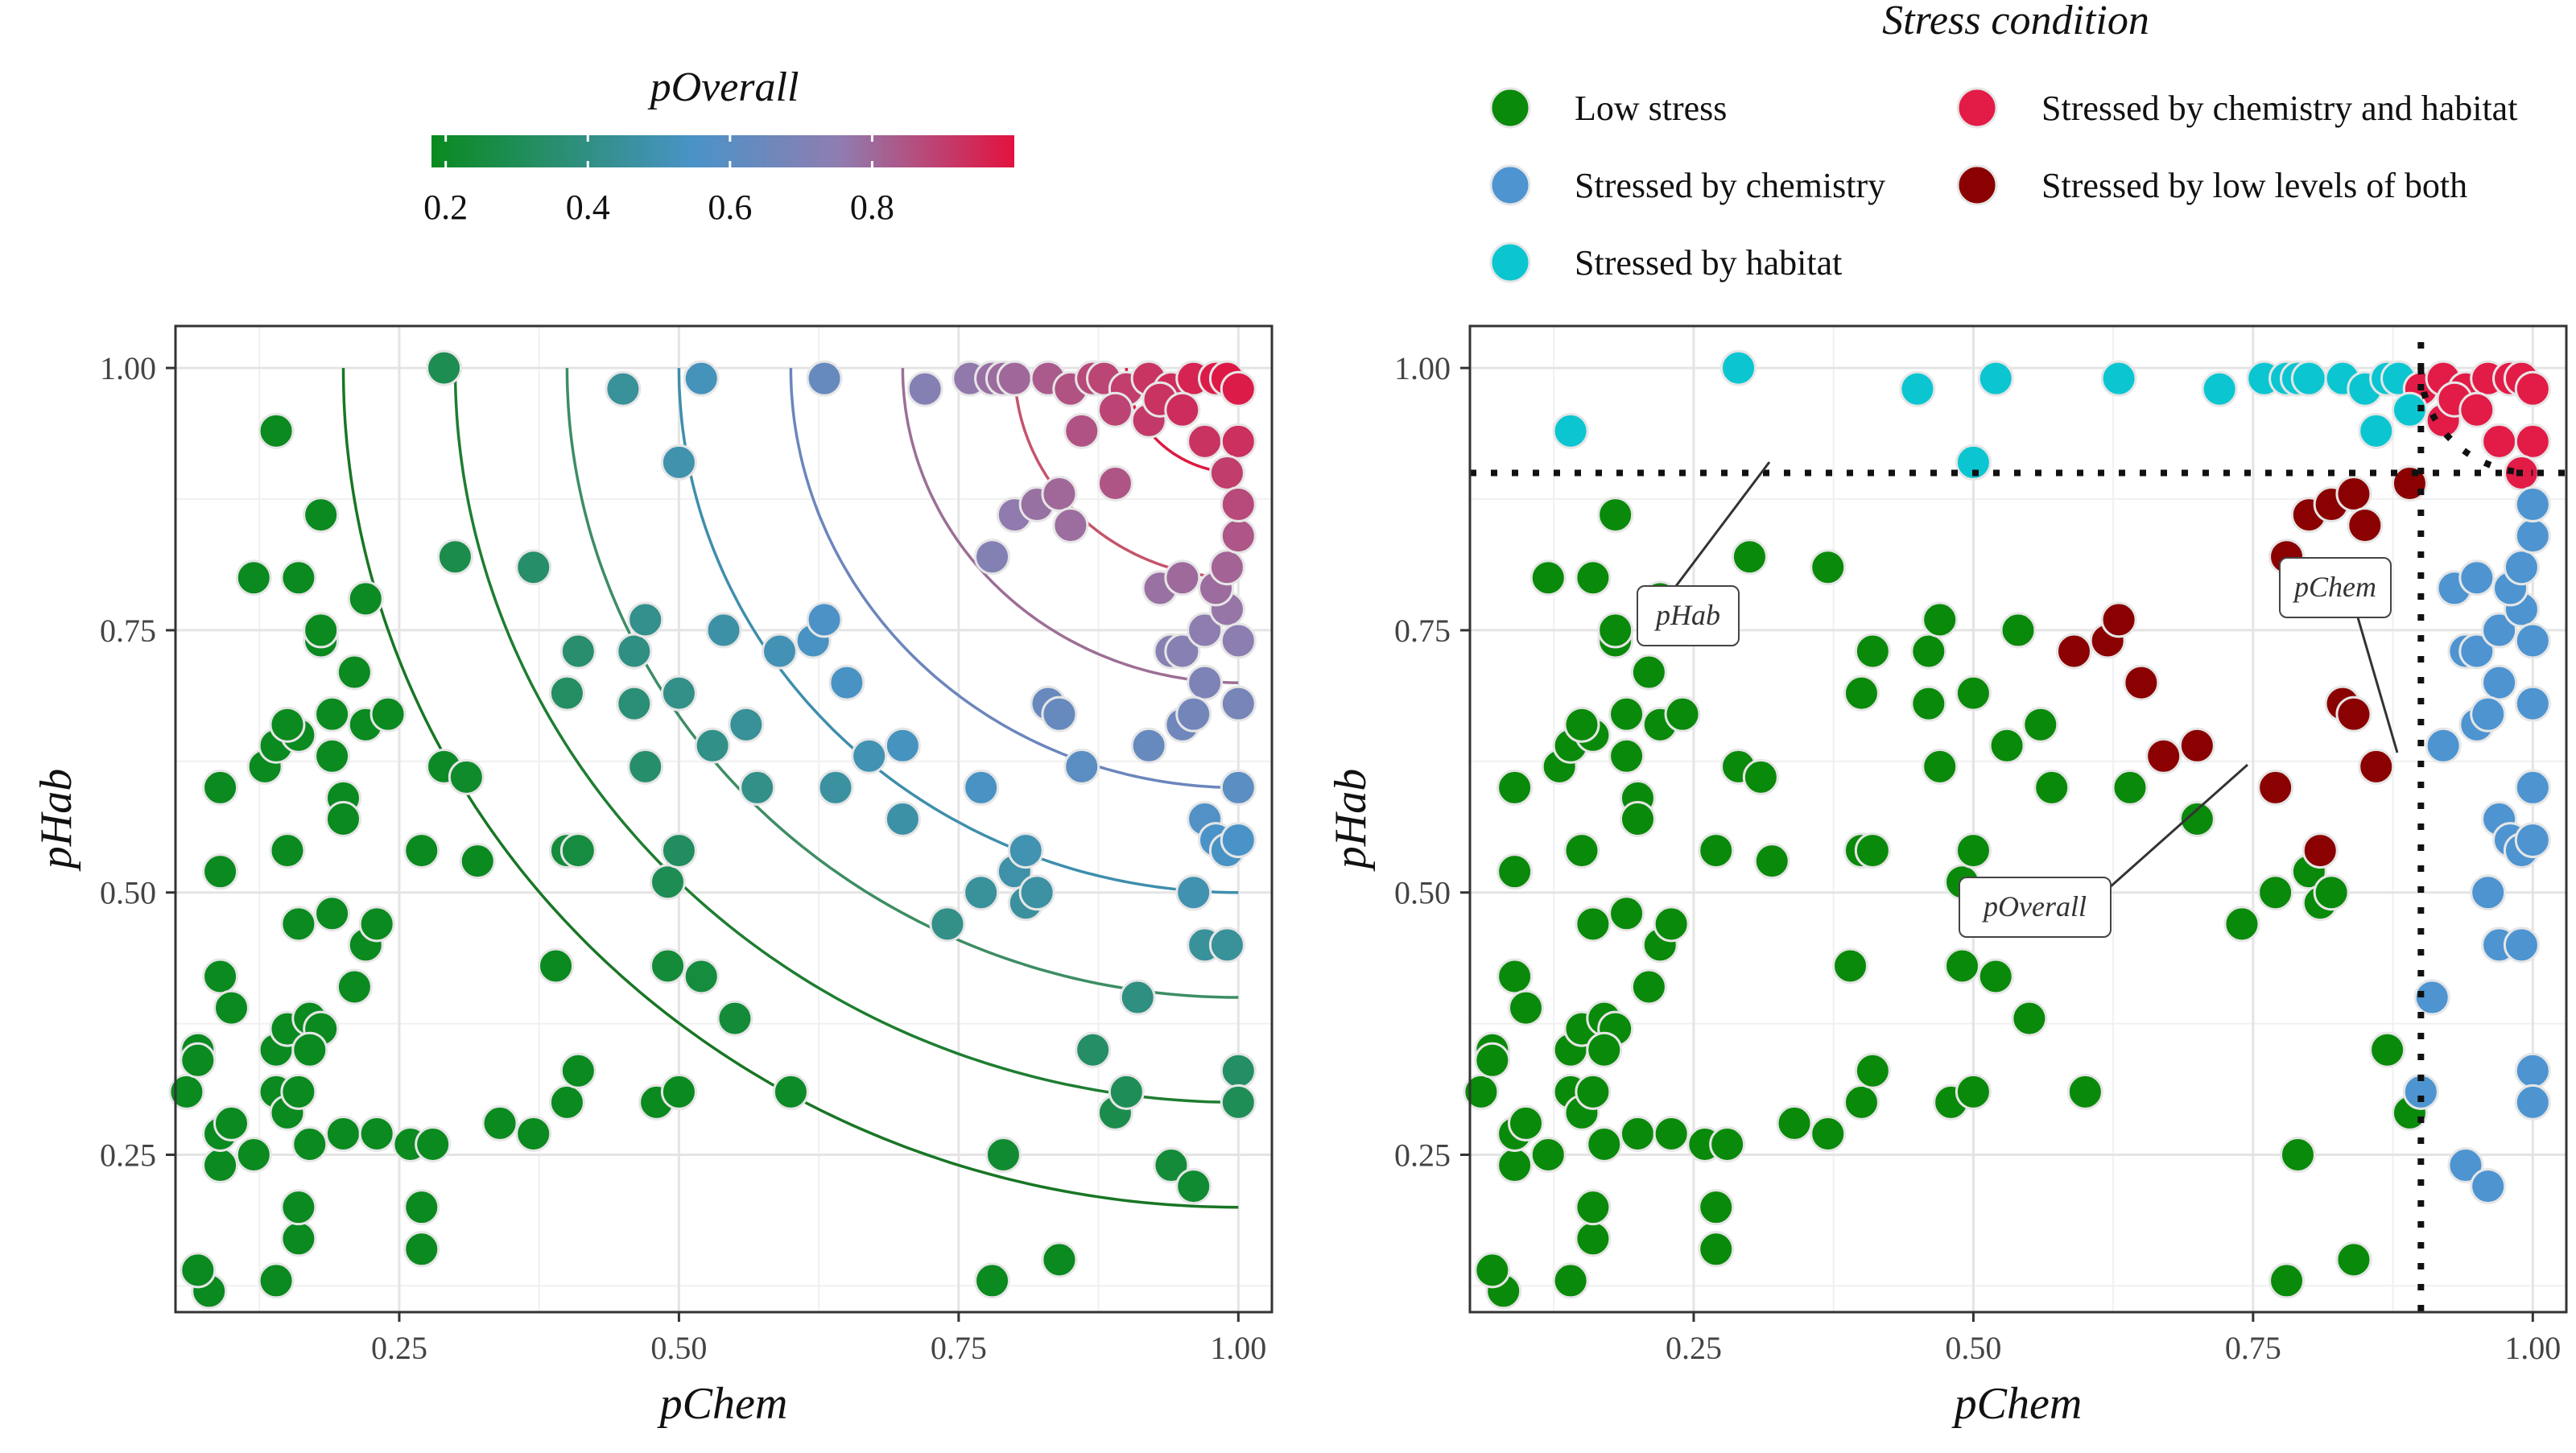 Image resolution: width=2576 pixels, height=1453 pixels. I want to click on annotation-box, so click(2035, 907).